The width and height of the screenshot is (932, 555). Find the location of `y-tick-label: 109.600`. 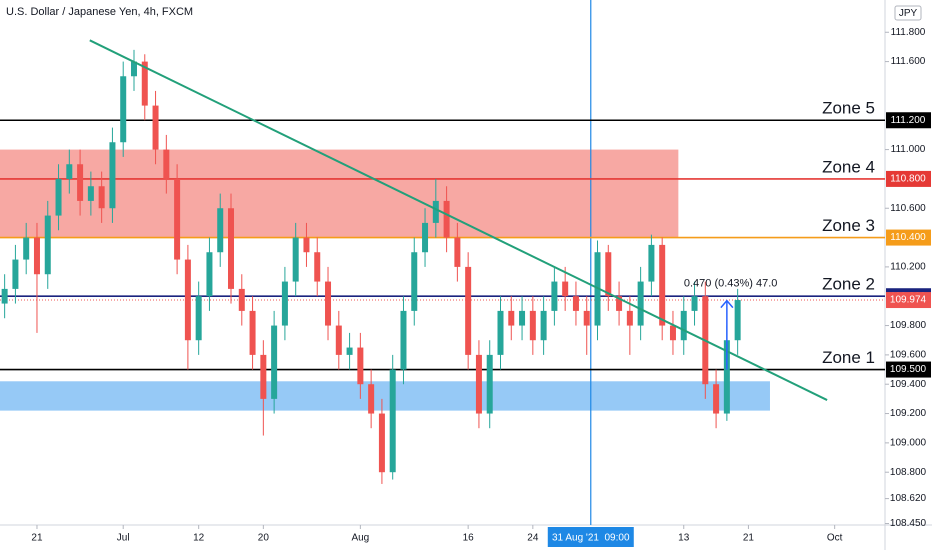

y-tick-label: 109.600 is located at coordinates (908, 355).